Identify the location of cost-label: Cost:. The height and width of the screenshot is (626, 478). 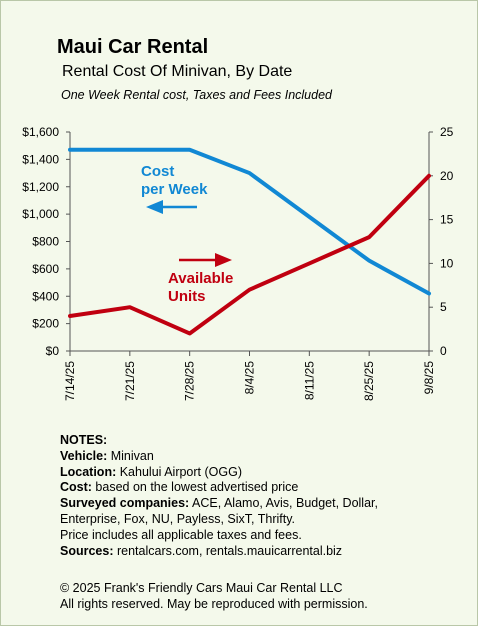
(76, 487).